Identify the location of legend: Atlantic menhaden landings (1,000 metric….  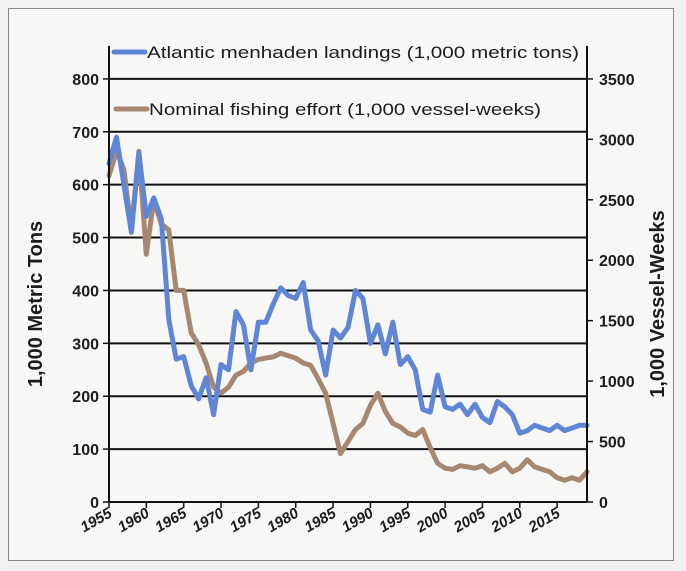
(345, 81).